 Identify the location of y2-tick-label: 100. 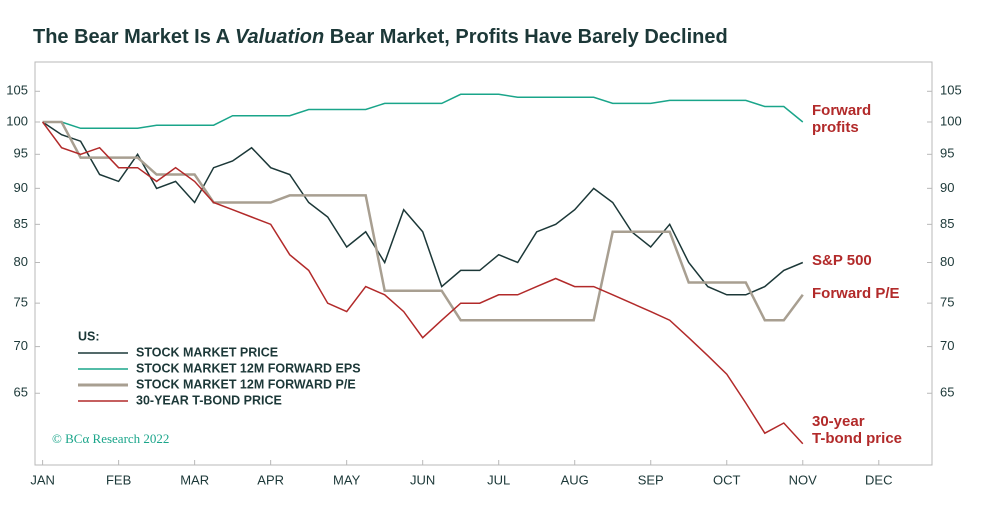
(951, 120).